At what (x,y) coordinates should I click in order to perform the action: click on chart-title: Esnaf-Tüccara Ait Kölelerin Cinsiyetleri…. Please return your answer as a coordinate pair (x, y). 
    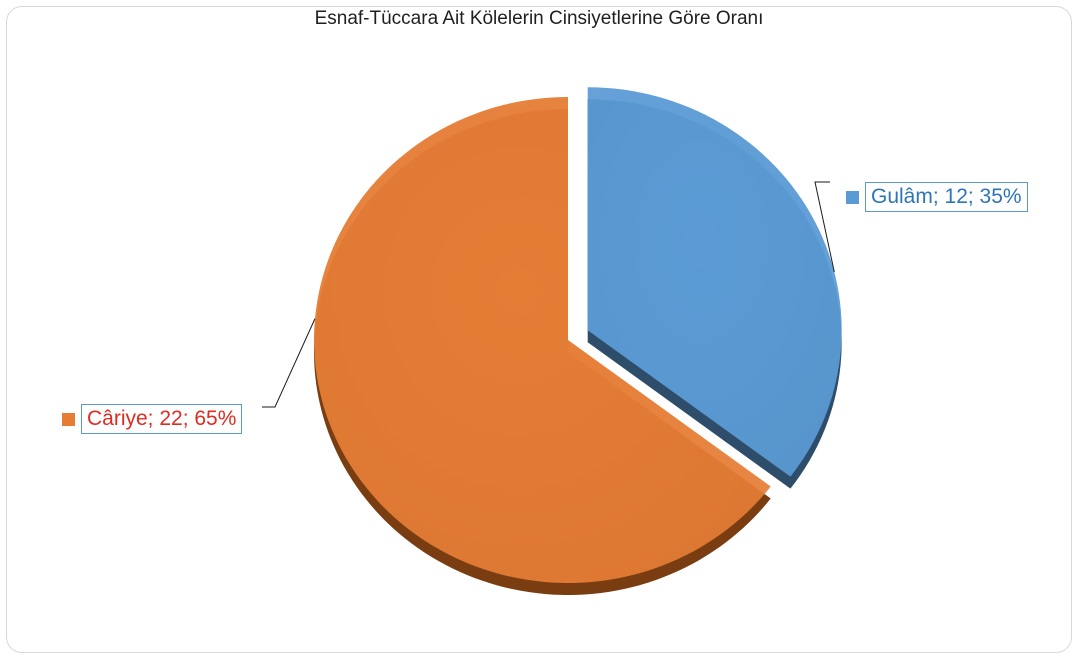
    Looking at the image, I should click on (539, 18).